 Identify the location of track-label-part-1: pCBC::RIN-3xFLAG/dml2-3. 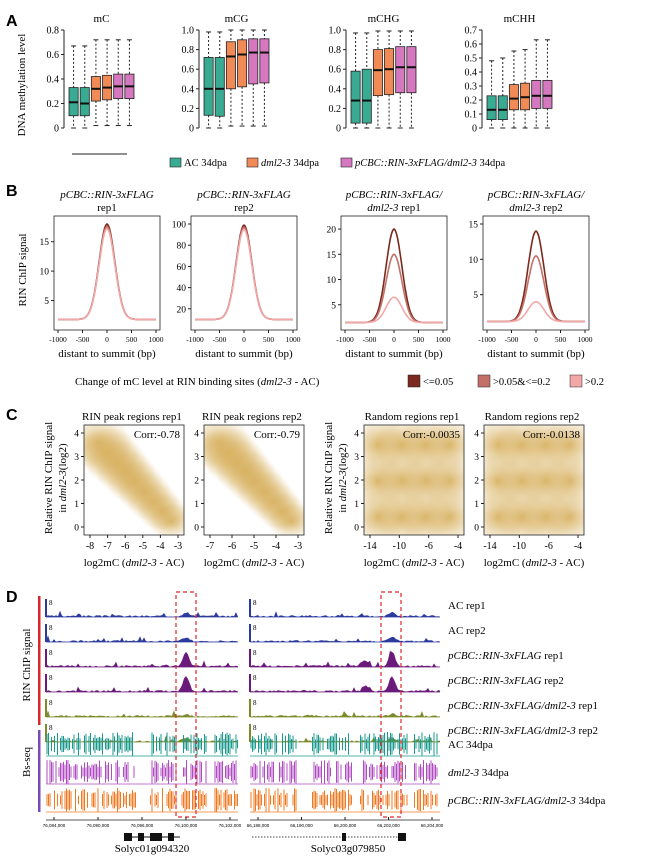
(511, 731).